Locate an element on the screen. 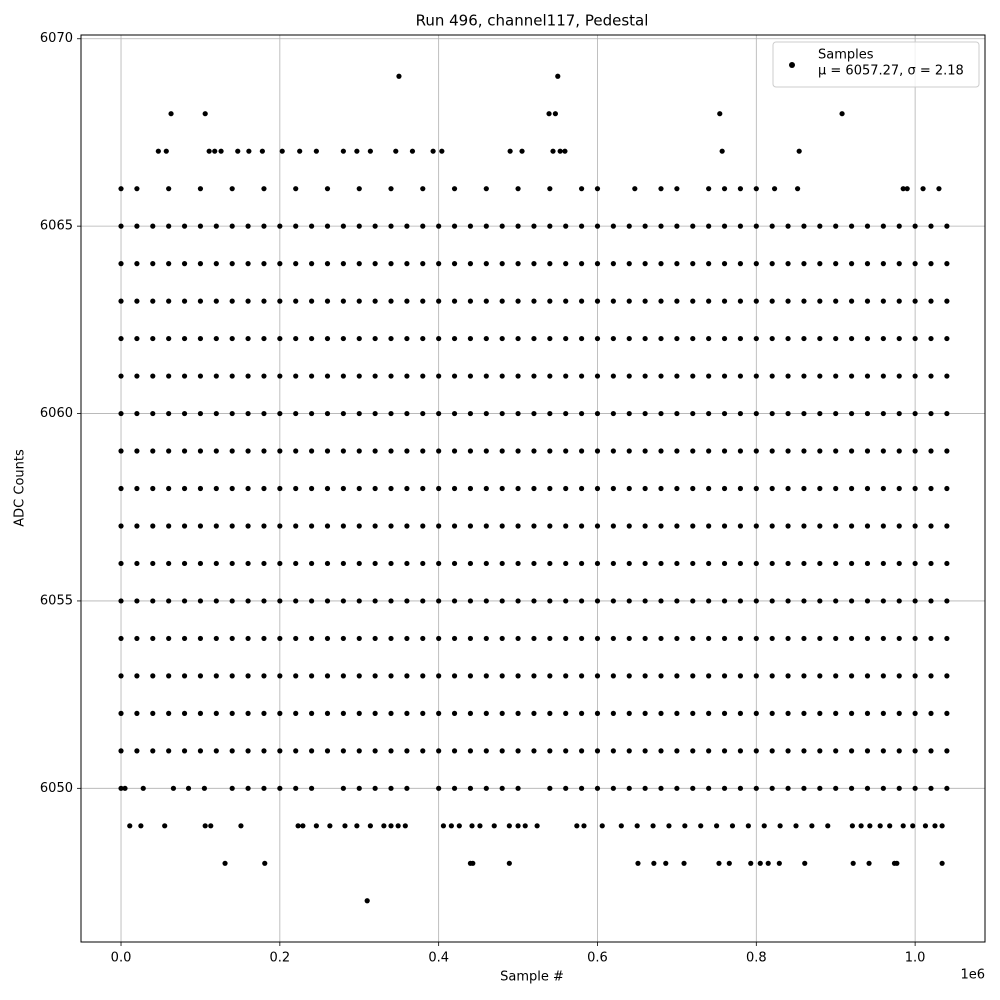 This screenshot has width=1000, height=1000. legend-box is located at coordinates (876, 64).